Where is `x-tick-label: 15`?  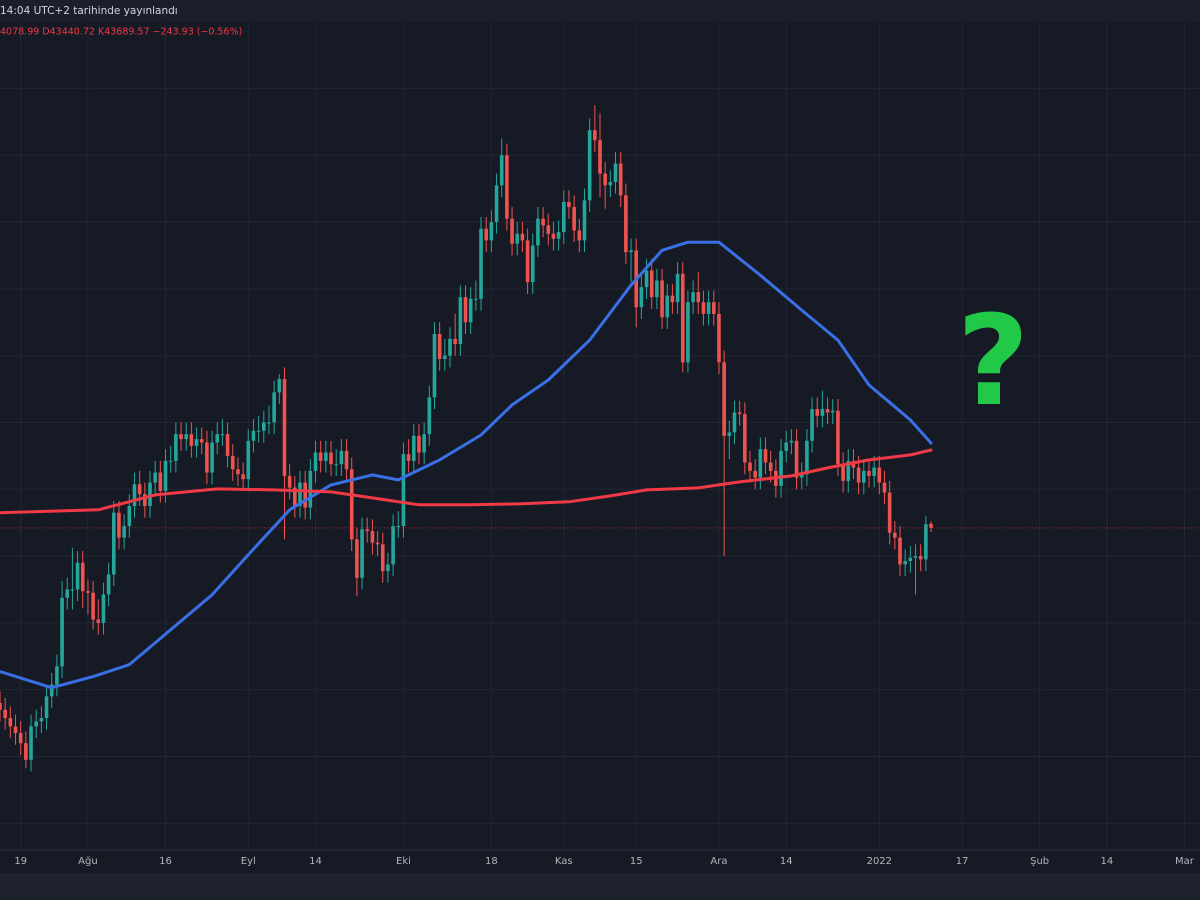 x-tick-label: 15 is located at coordinates (636, 861).